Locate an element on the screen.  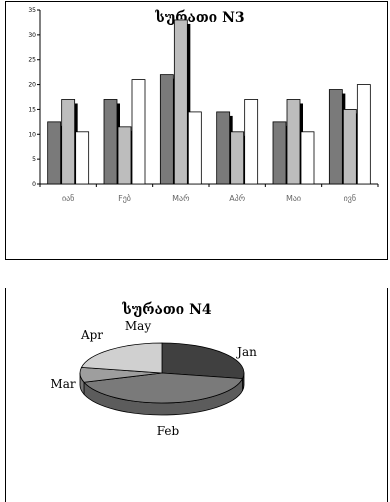
x-tick-label: Mარ is located at coordinates (180, 198).